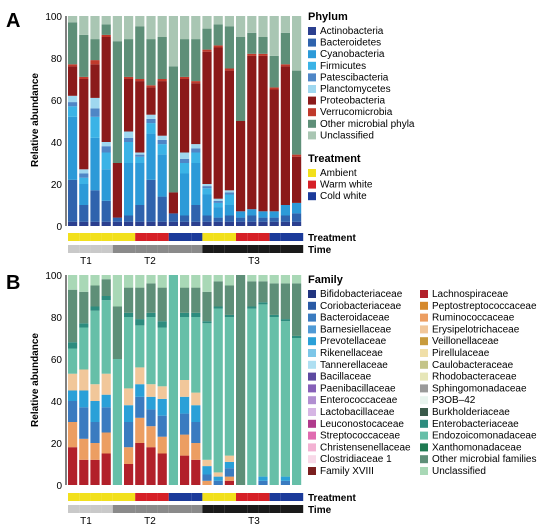 This screenshot has width=550, height=532. I want to click on legend-label: Christensenellaceae, so click(365, 447).